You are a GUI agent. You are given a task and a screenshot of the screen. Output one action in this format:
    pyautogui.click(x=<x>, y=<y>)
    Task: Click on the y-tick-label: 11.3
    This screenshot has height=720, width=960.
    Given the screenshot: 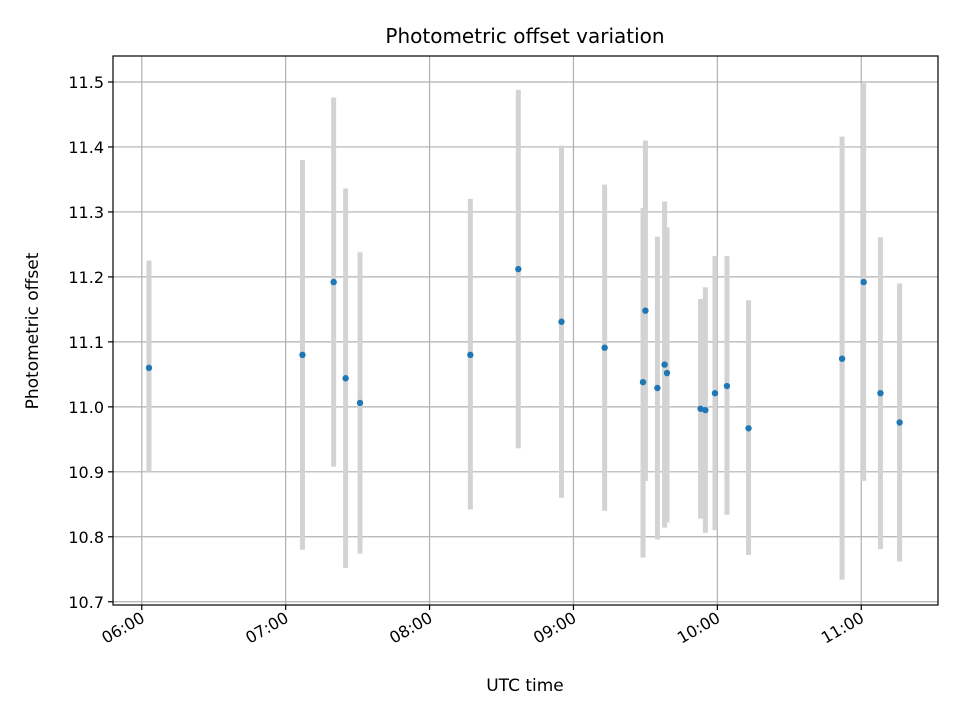 What is the action you would take?
    pyautogui.click(x=86, y=212)
    